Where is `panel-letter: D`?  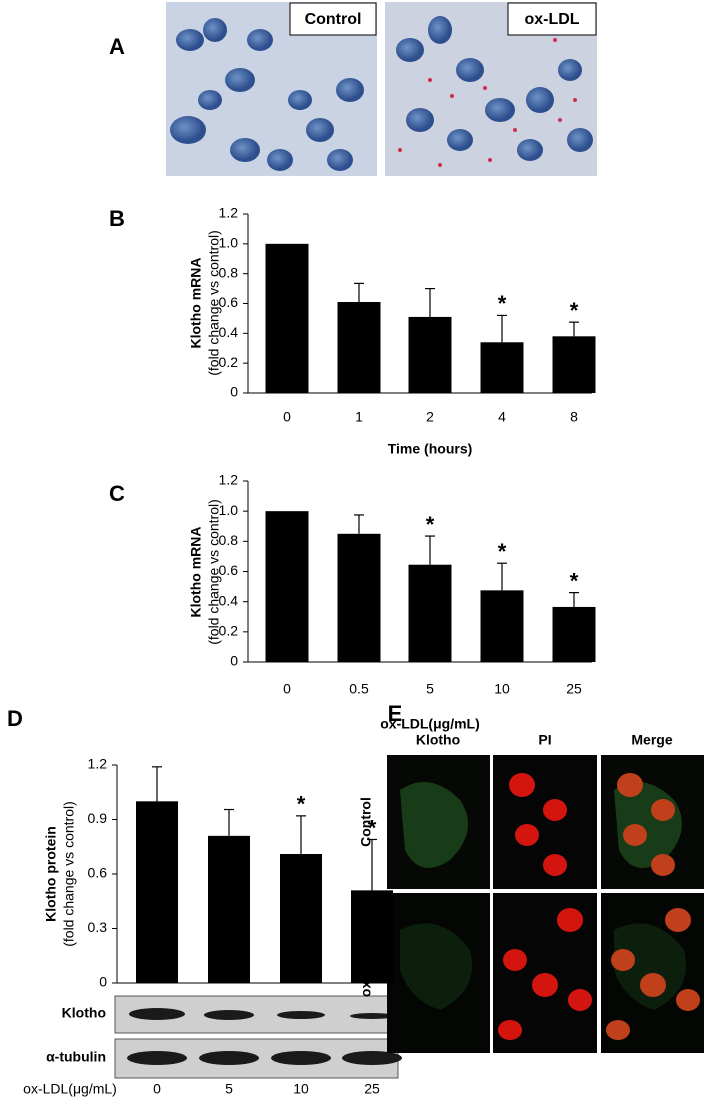 panel-letter: D is located at coordinates (15, 718).